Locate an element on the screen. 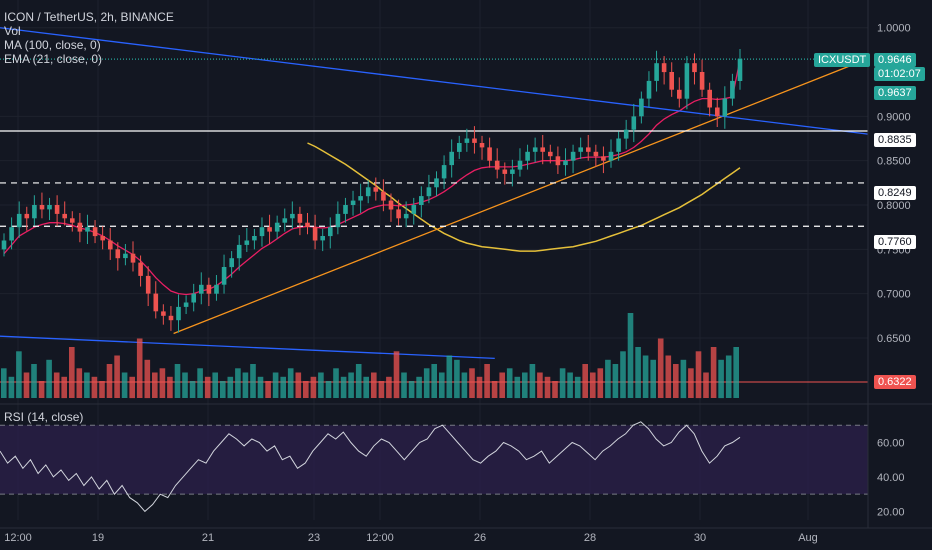  rsi-label: RSI (14, close) is located at coordinates (44, 417).